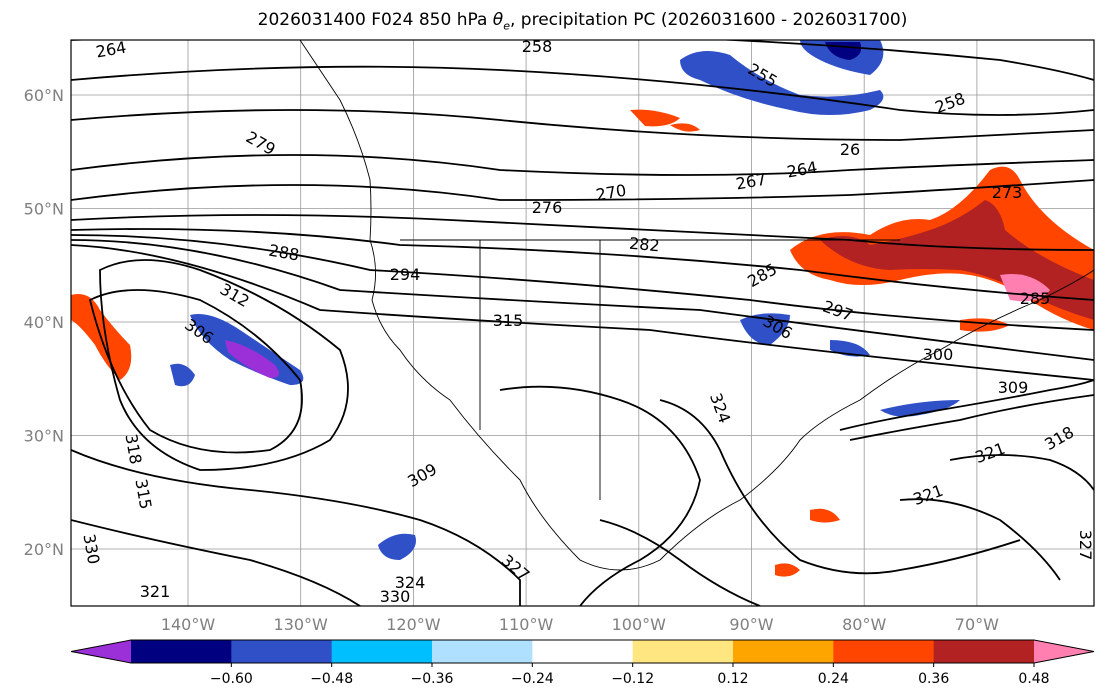 The width and height of the screenshot is (1105, 700). Describe the element at coordinates (405, 274) in the screenshot. I see `contour-label: 294` at that location.